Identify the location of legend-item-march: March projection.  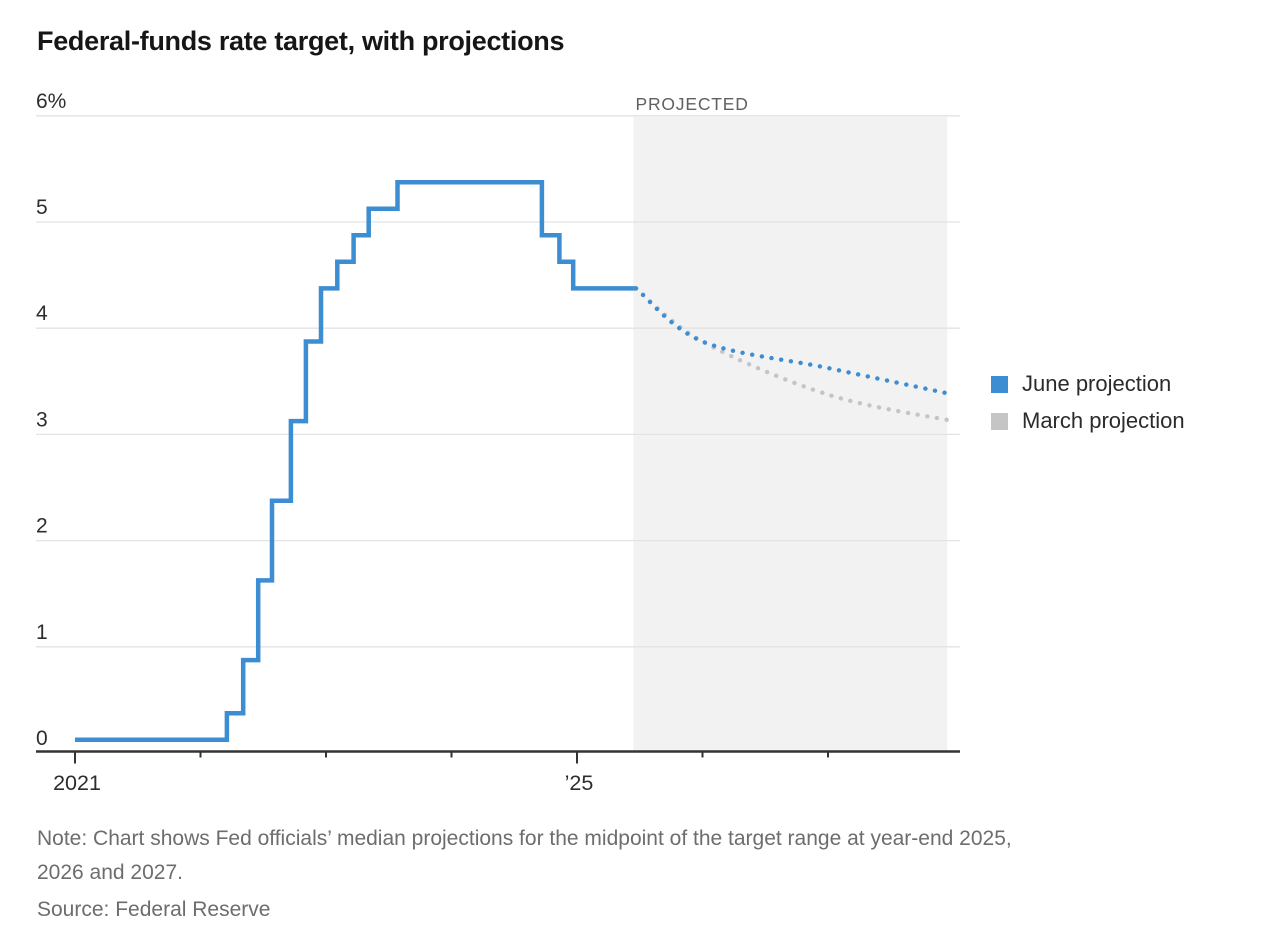
(1088, 421).